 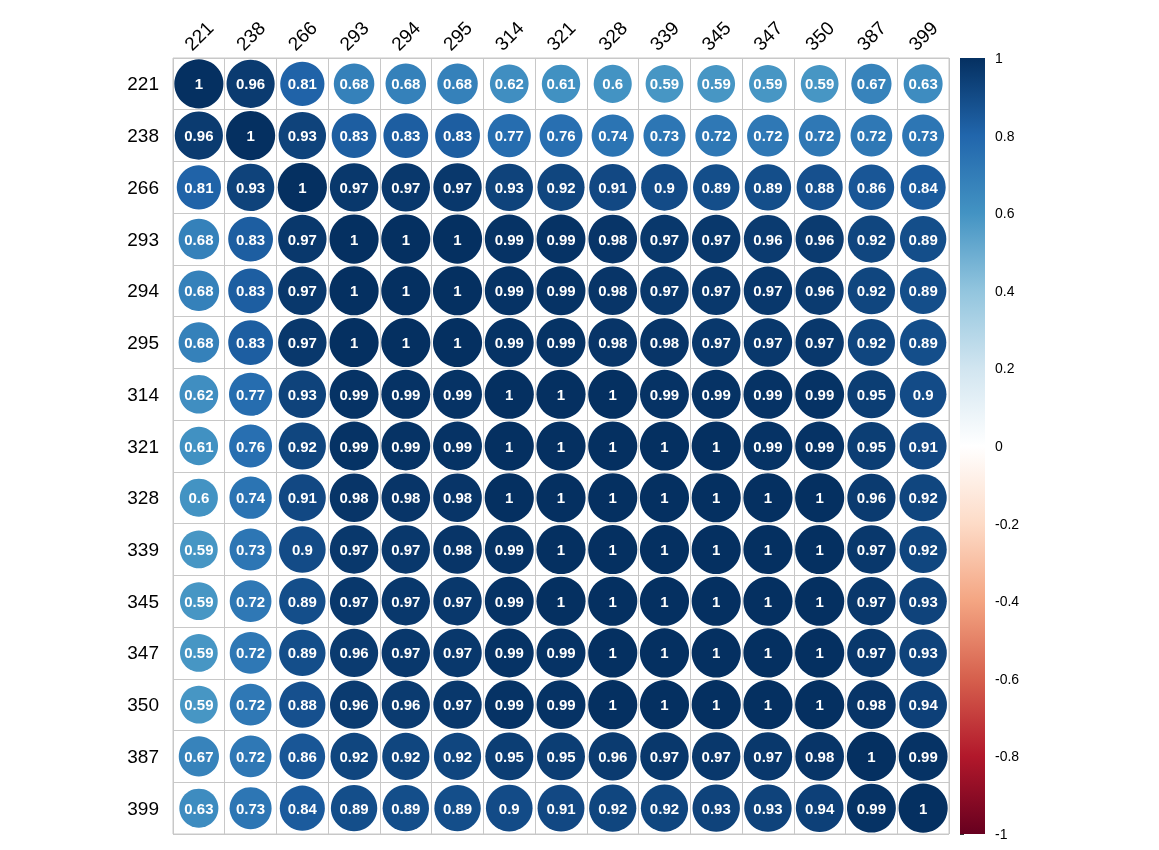 I want to click on x-tick-label: 345, so click(x=716, y=36).